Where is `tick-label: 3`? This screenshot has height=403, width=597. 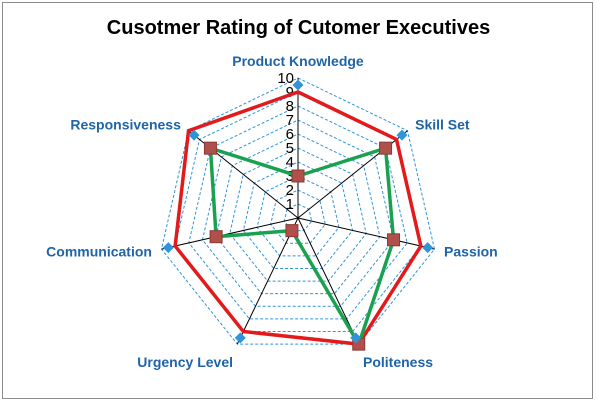
tick-label: 3 is located at coordinates (290, 176).